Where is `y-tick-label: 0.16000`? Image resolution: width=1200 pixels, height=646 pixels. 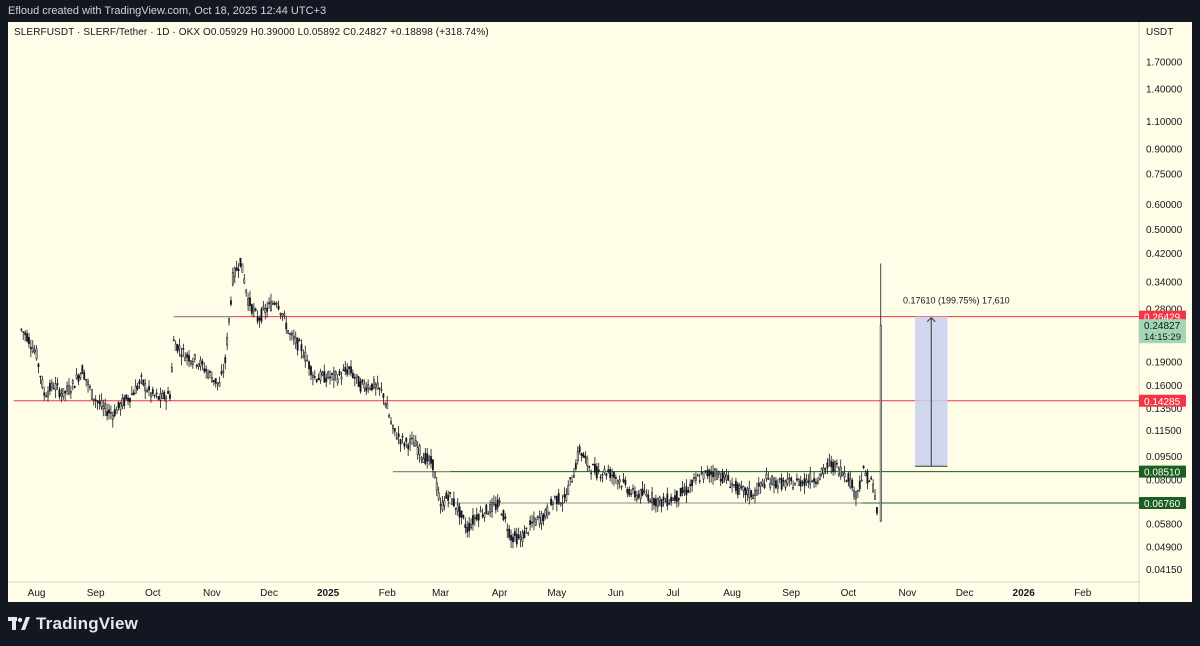 y-tick-label: 0.16000 is located at coordinates (1164, 386).